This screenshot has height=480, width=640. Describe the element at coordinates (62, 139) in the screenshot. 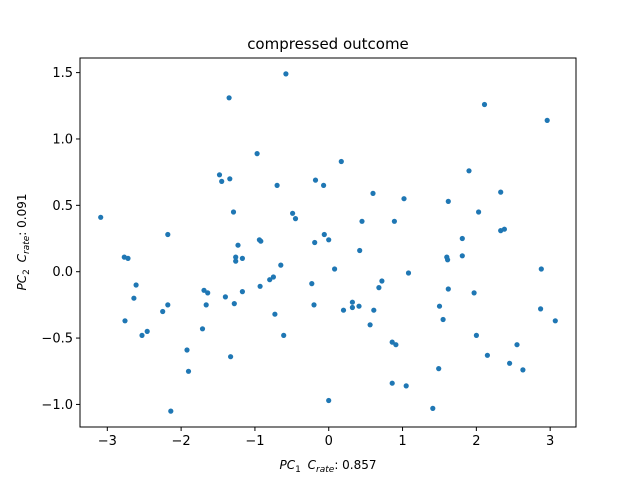

I see `y-tick-label: 1.0` at that location.